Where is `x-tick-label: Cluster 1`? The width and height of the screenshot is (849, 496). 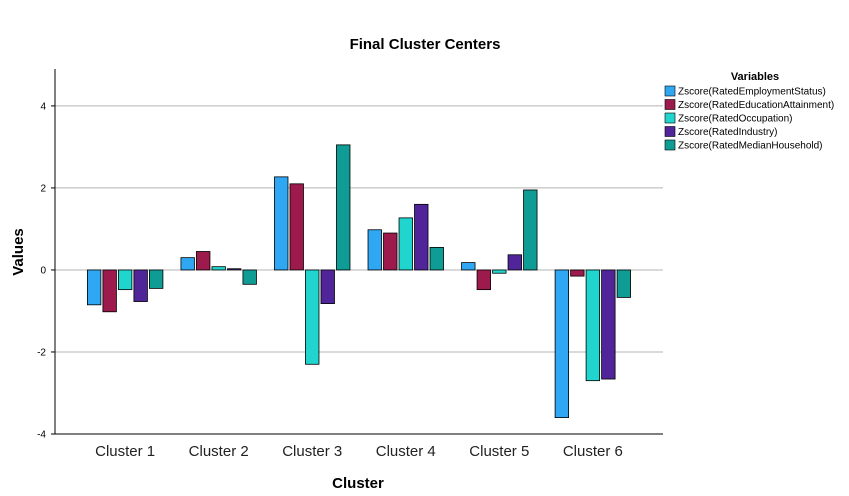 x-tick-label: Cluster 1 is located at coordinates (125, 451).